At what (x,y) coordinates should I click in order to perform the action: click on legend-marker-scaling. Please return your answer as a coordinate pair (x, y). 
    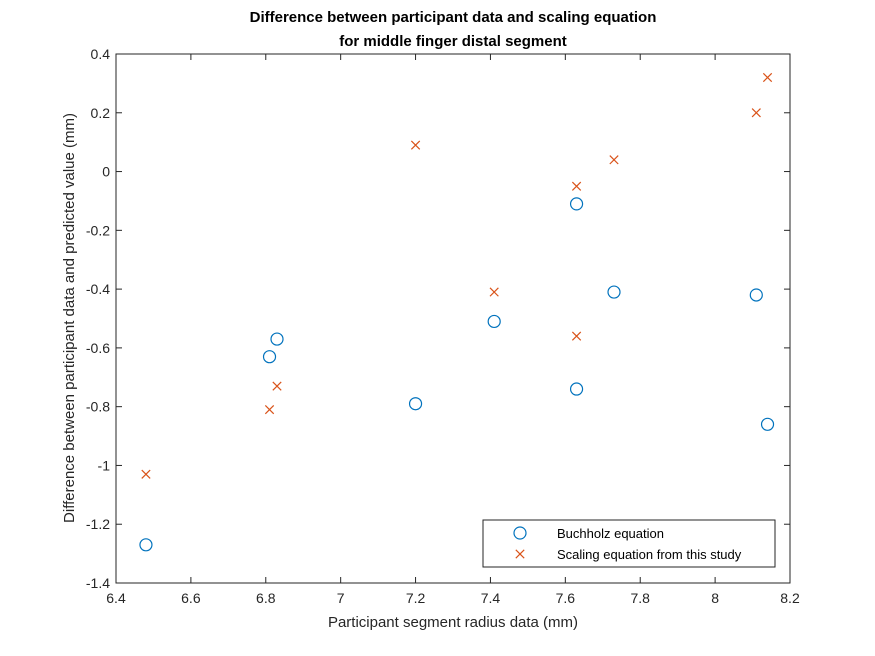
    Looking at the image, I should click on (520, 554).